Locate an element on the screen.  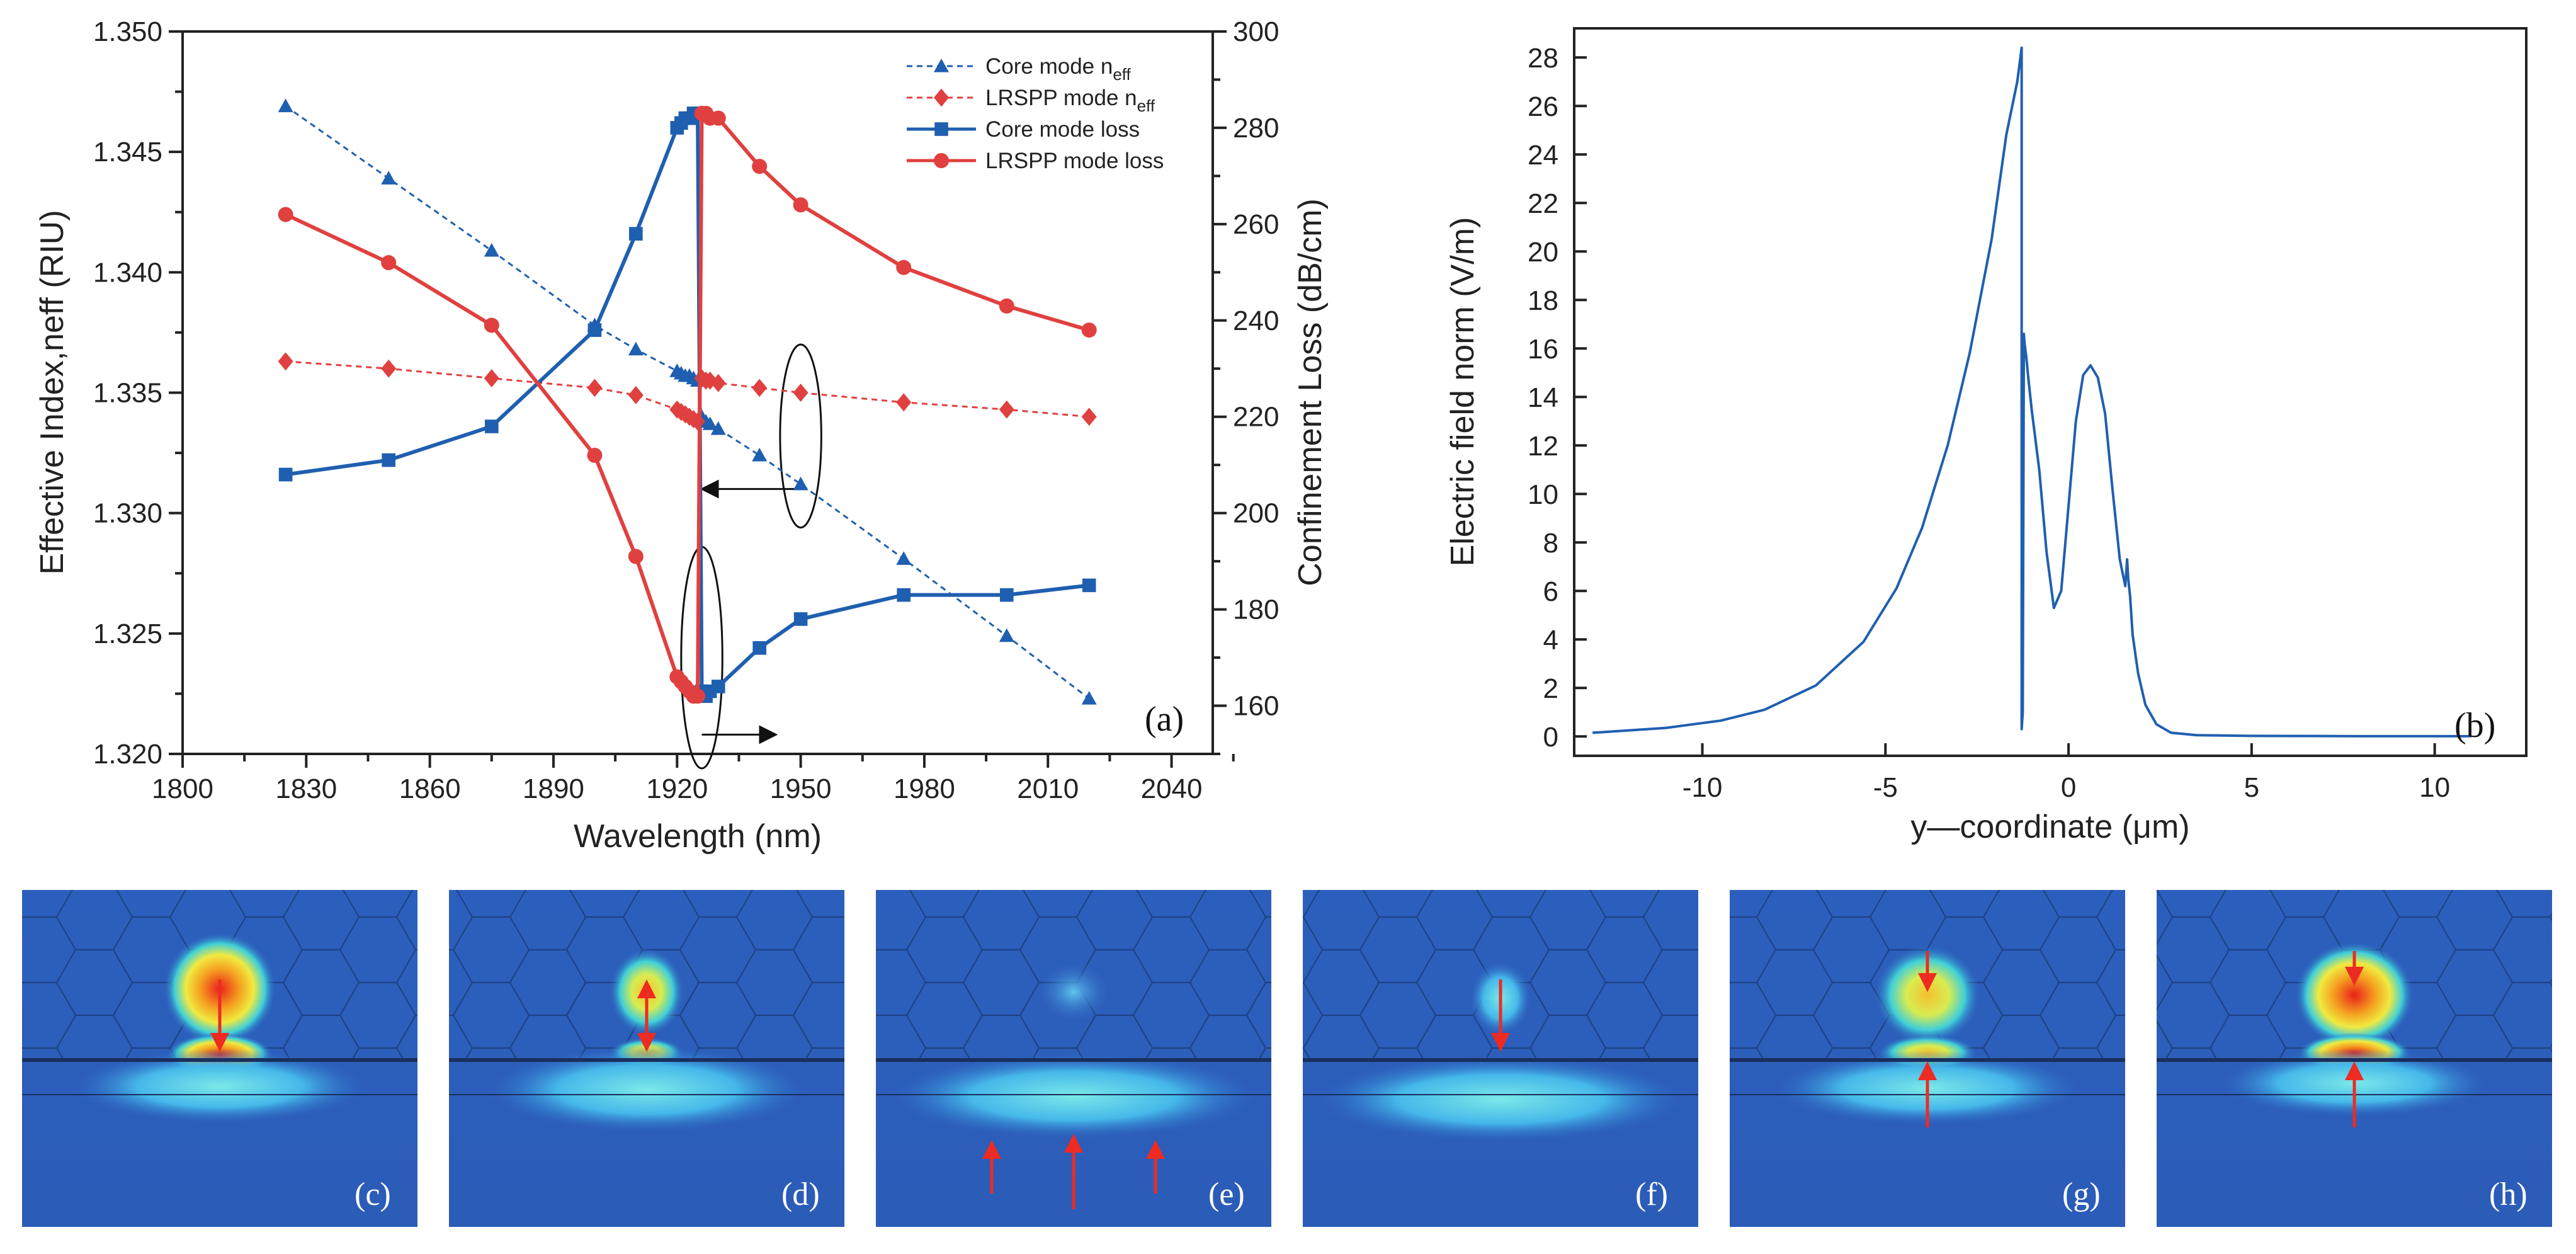
x-tick-label-b: -5 is located at coordinates (1885, 787).